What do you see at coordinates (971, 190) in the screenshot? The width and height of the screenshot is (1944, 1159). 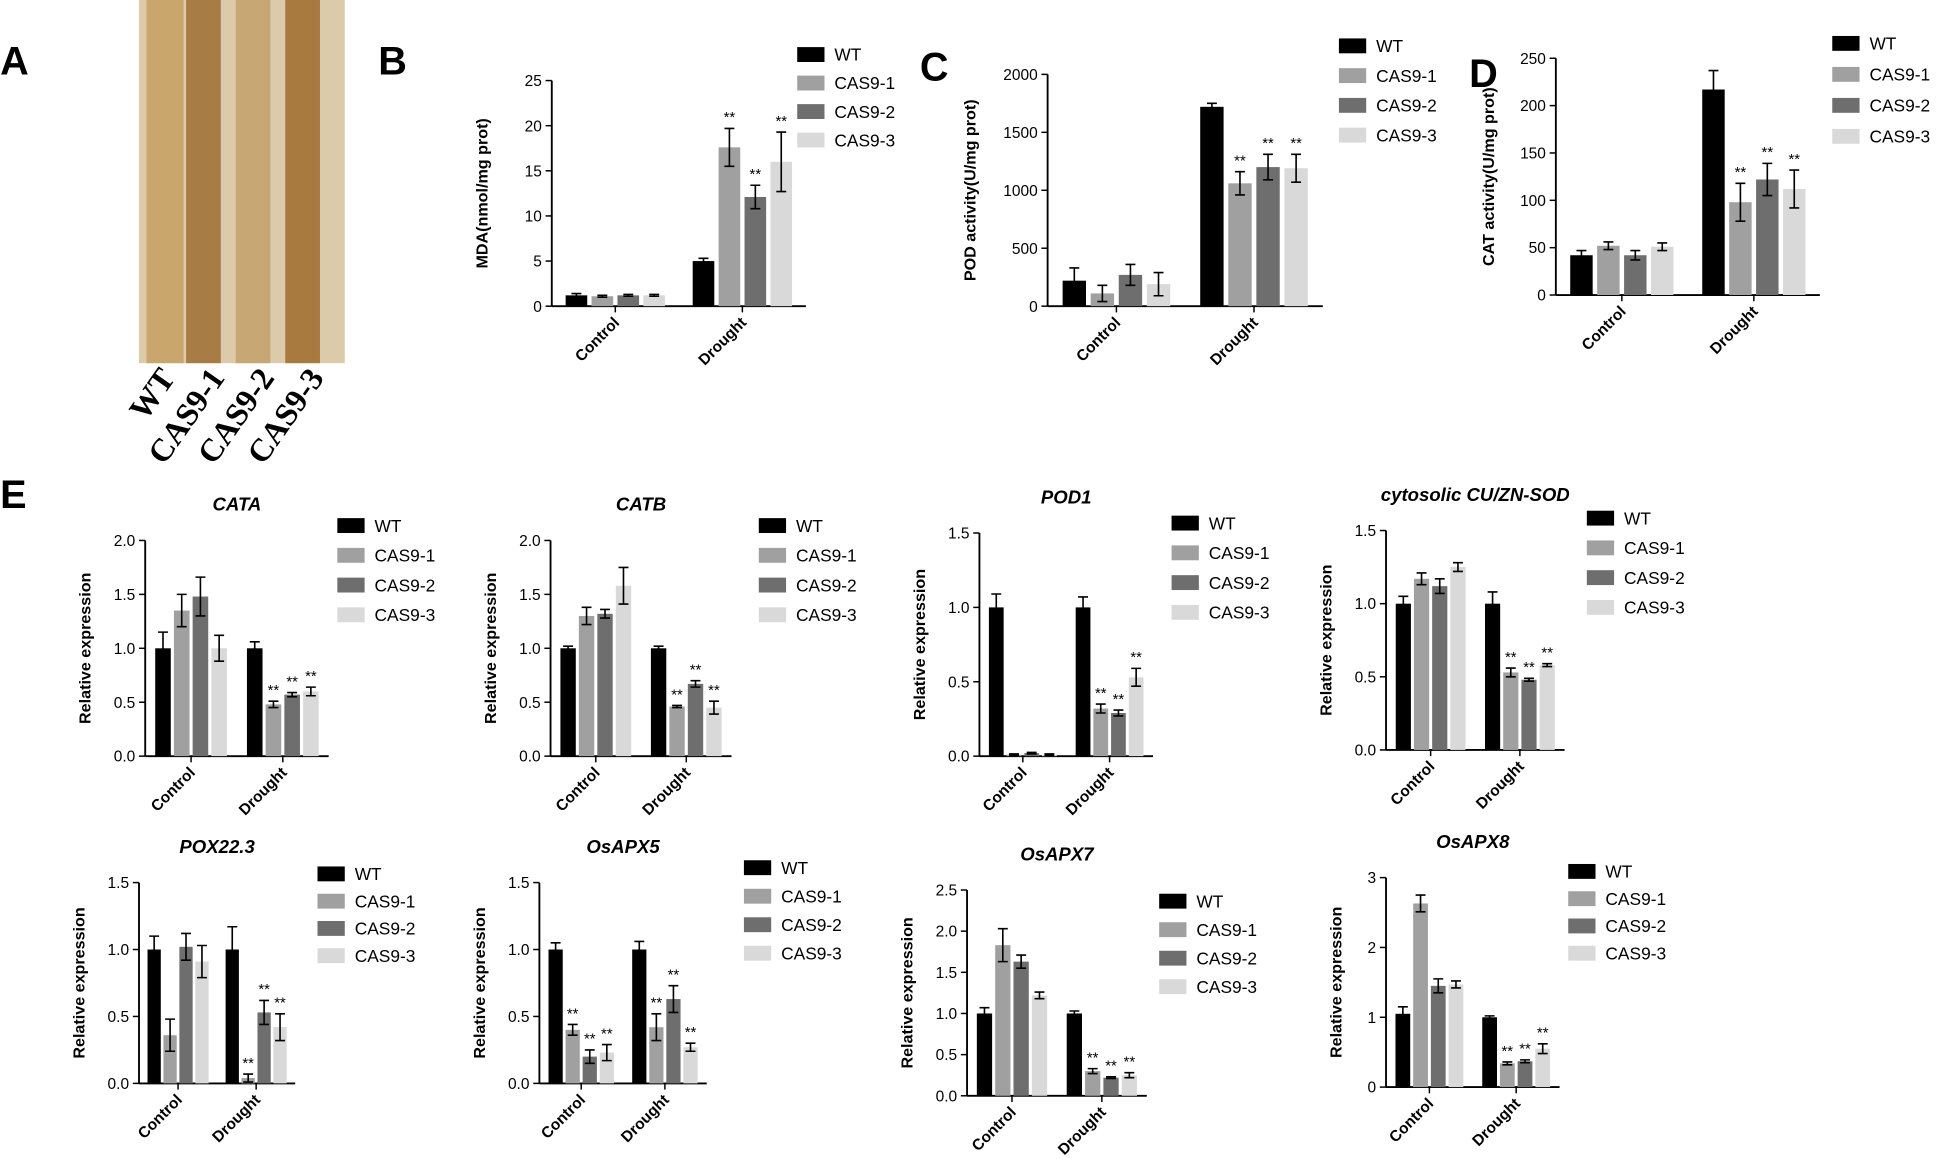 I see `y-axis-label: POD activity(U/mg prot)` at bounding box center [971, 190].